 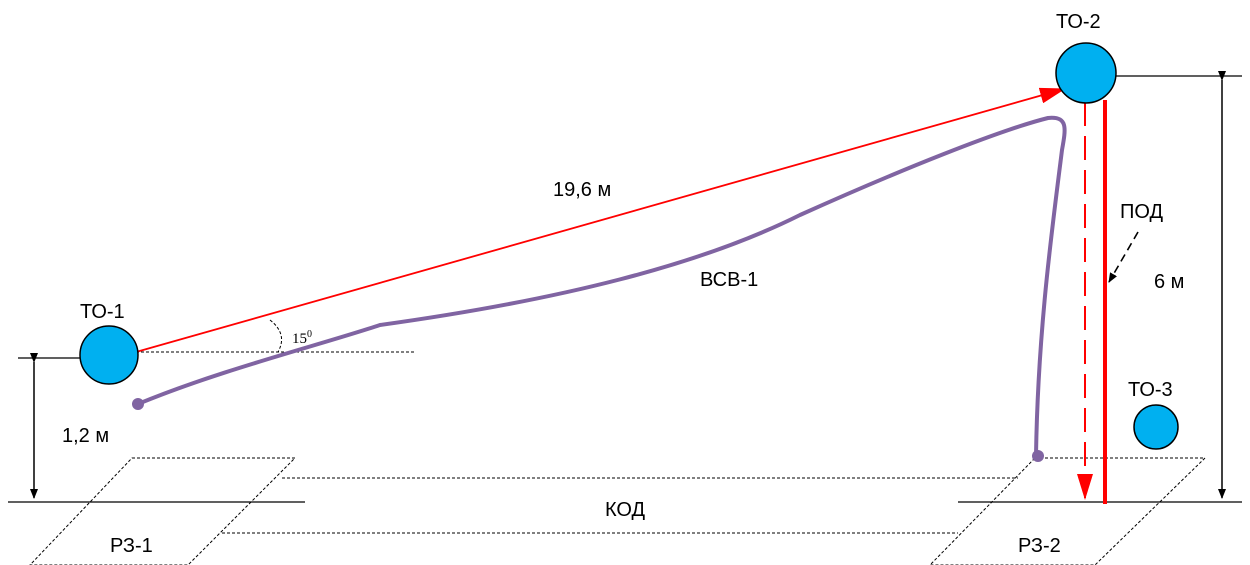 What do you see at coordinates (138, 404) in the screenshot?
I see `cable-end-left` at bounding box center [138, 404].